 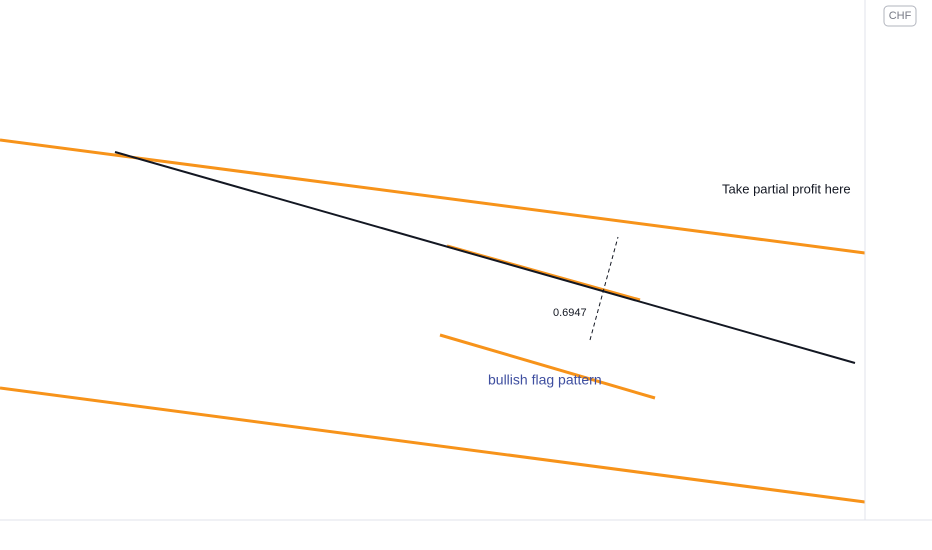 What do you see at coordinates (604, 288) in the screenshot?
I see `fib-anchor` at bounding box center [604, 288].